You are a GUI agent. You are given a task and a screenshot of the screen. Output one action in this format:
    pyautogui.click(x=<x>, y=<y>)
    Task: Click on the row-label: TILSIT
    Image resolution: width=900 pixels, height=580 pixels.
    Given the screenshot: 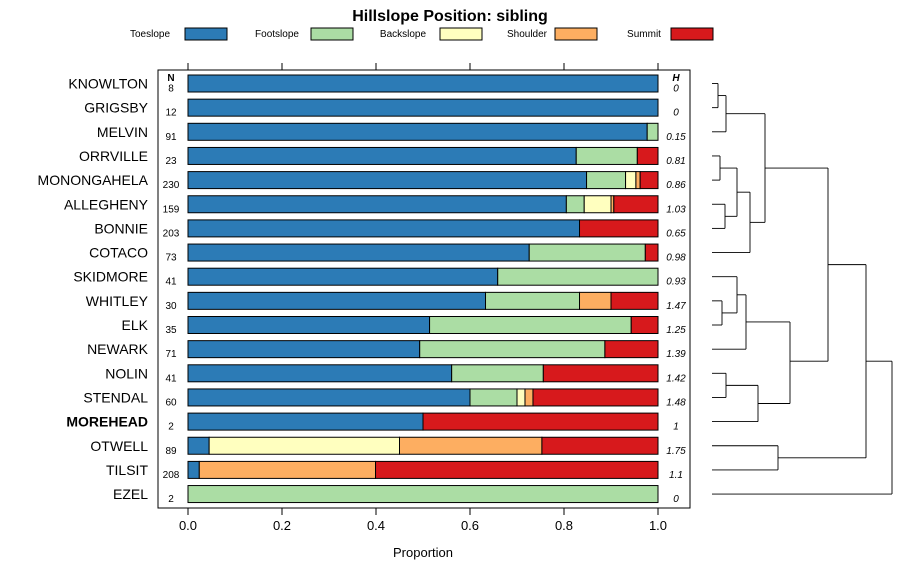 What is the action you would take?
    pyautogui.click(x=127, y=470)
    